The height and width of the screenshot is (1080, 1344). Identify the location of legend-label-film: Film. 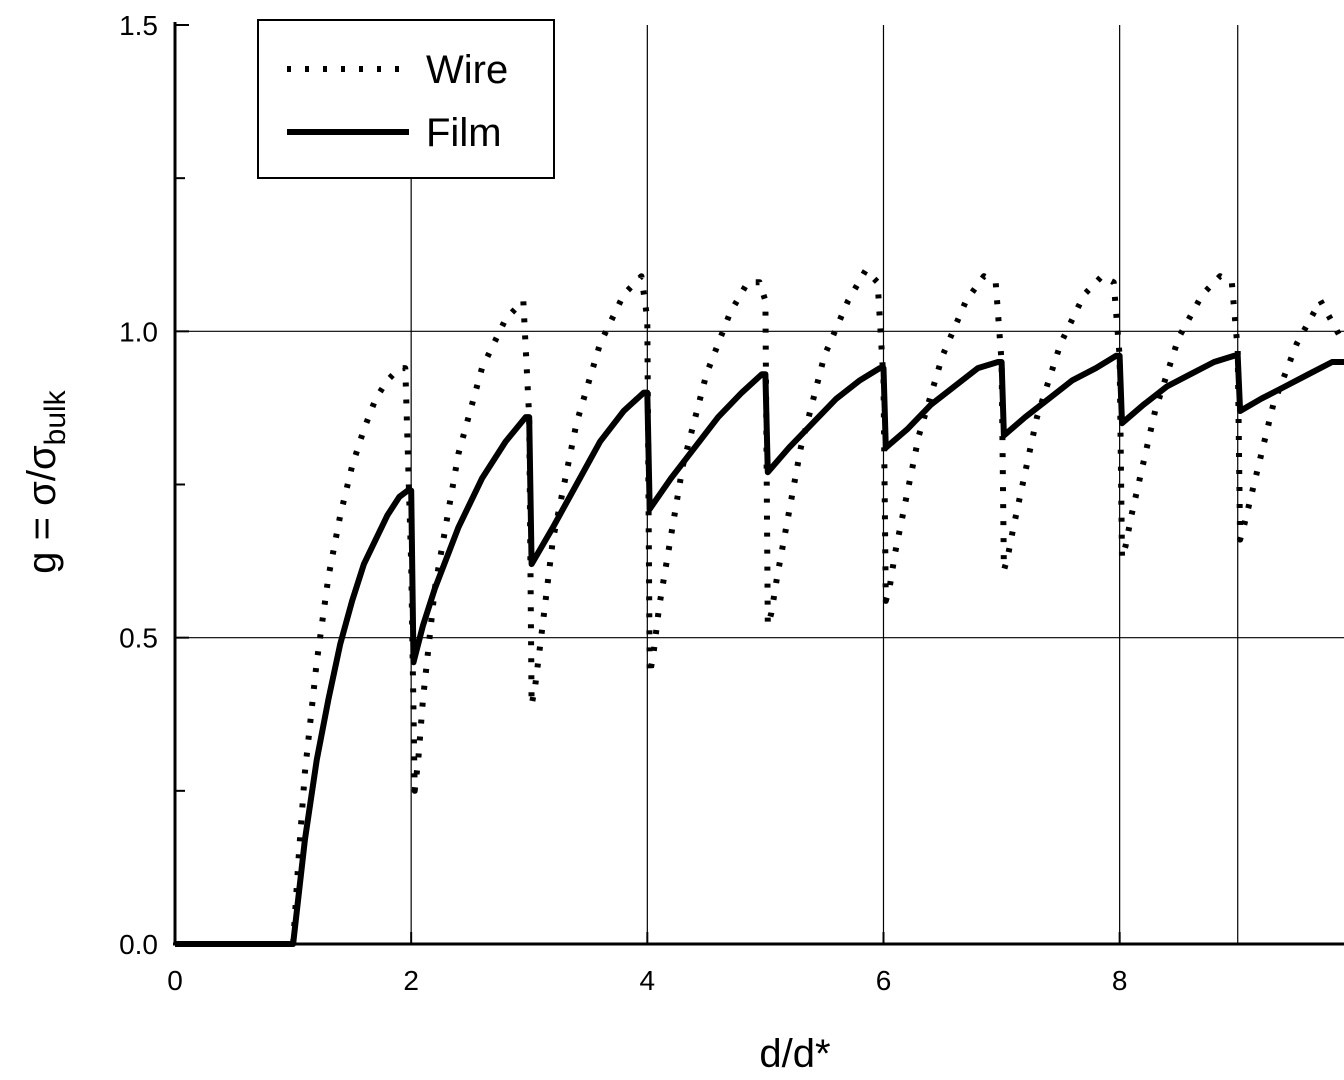
(464, 133).